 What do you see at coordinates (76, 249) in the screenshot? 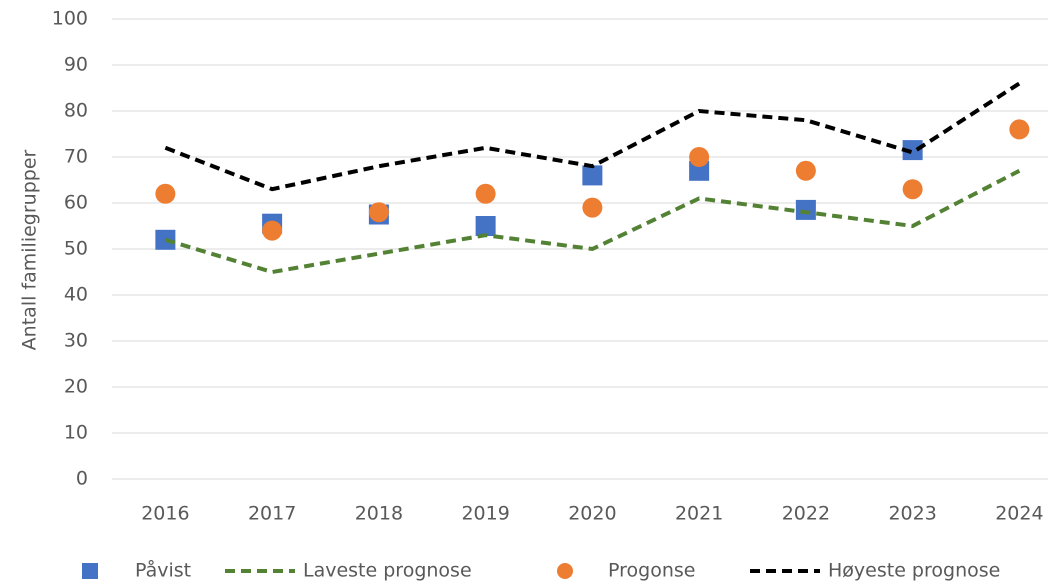
I see `y-tick-label: 50` at bounding box center [76, 249].